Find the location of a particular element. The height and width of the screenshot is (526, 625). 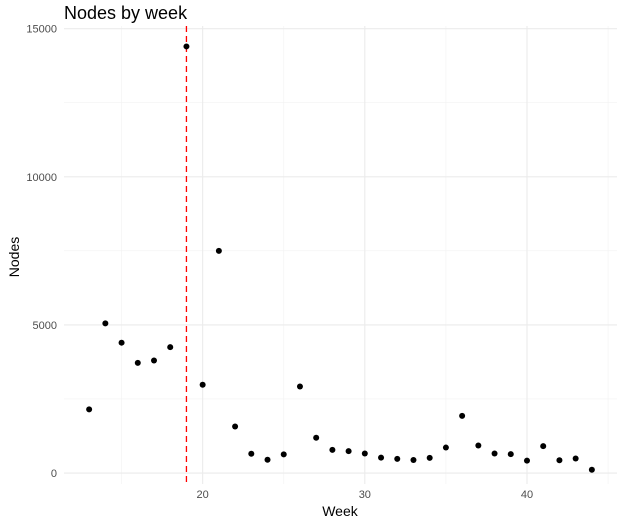

y-tick-label: 0 is located at coordinates (54, 474).